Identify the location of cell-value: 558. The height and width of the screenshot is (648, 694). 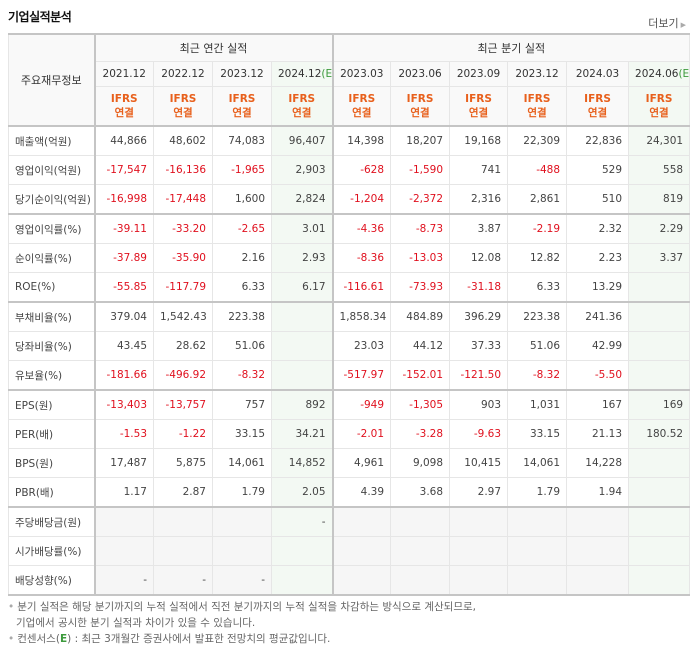
(659, 170).